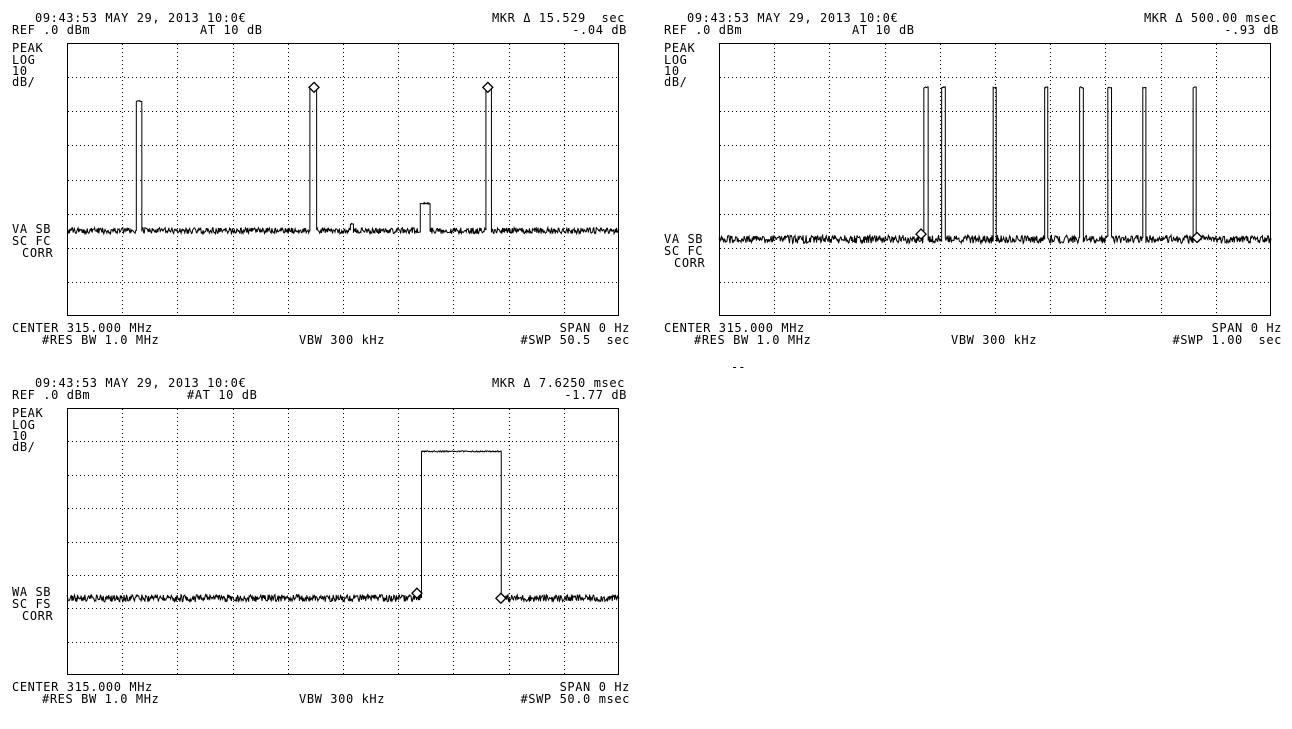 The image size is (1292, 729). Describe the element at coordinates (1210, 18) in the screenshot. I see `marker-delta: MKR Δ 500.00 msec` at that location.